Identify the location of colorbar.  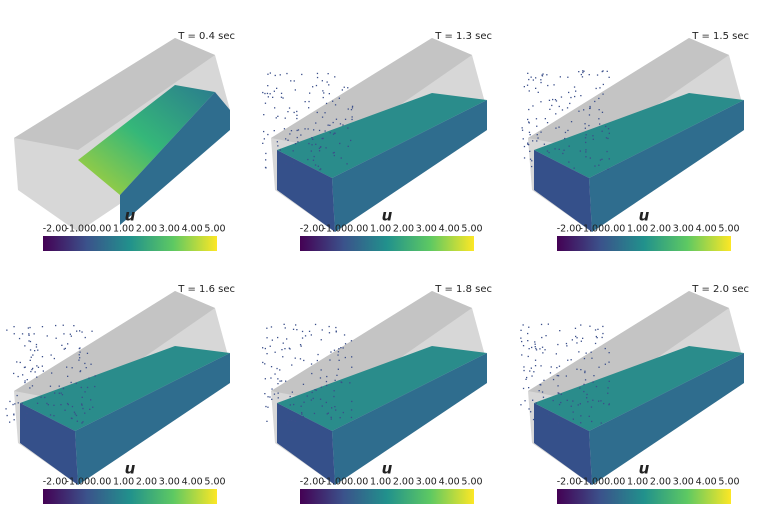
(130, 496).